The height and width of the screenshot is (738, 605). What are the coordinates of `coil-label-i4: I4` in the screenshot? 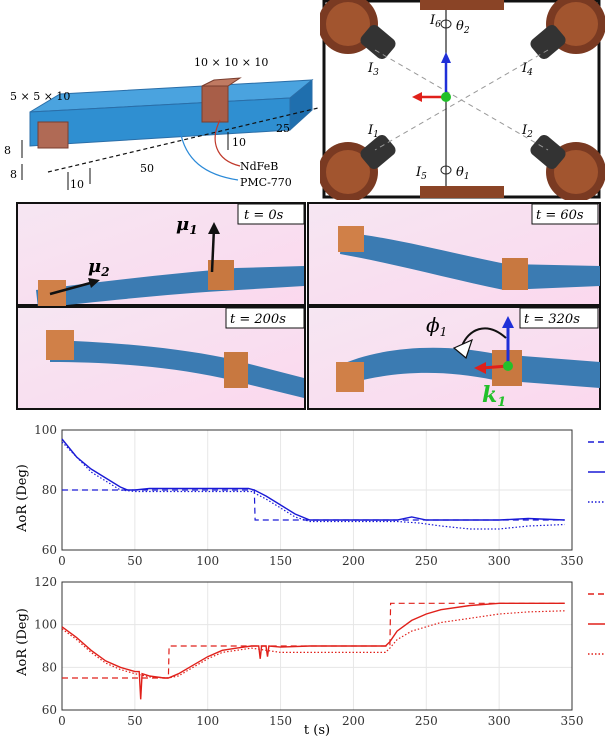 It's located at (527, 69).